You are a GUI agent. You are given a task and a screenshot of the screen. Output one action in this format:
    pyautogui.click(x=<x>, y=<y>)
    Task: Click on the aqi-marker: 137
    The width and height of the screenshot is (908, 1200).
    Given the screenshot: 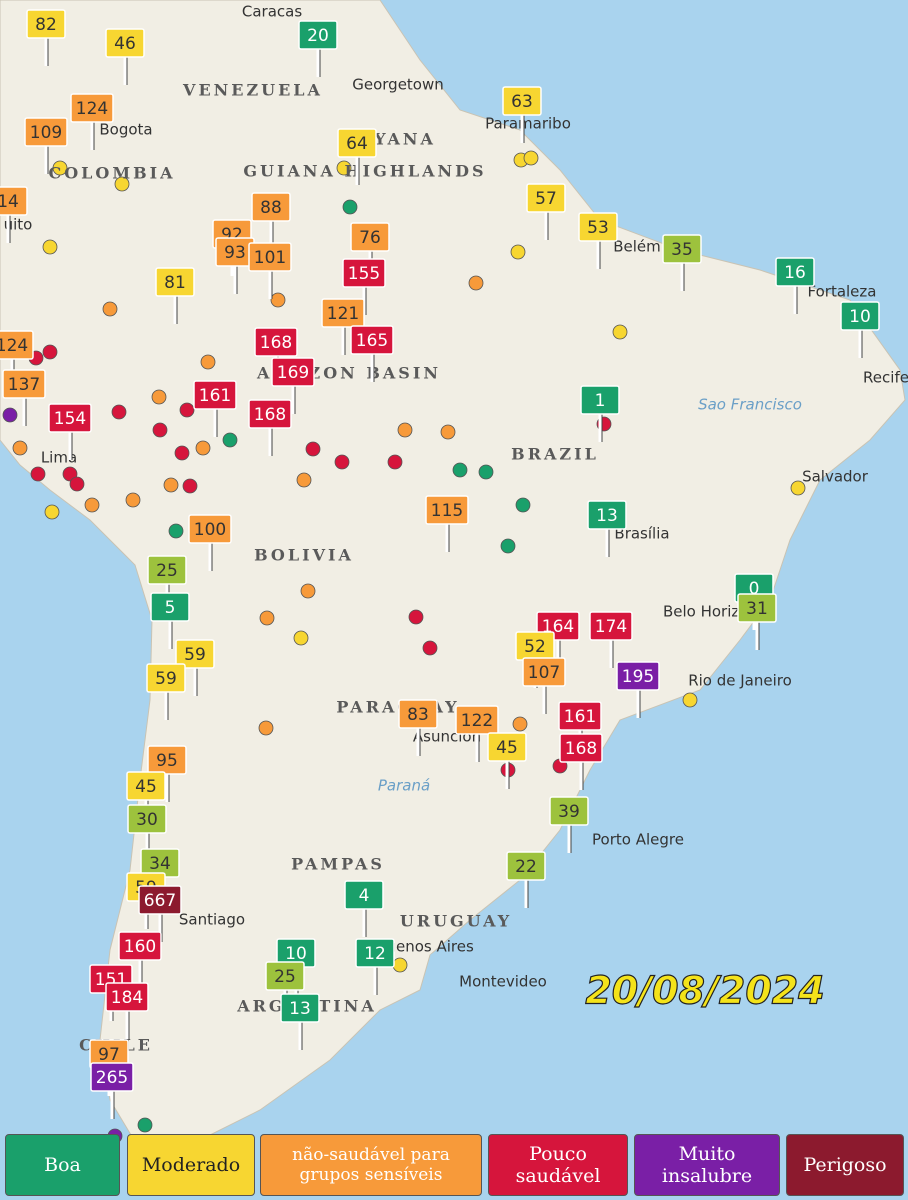 What is the action you would take?
    pyautogui.click(x=24, y=397)
    